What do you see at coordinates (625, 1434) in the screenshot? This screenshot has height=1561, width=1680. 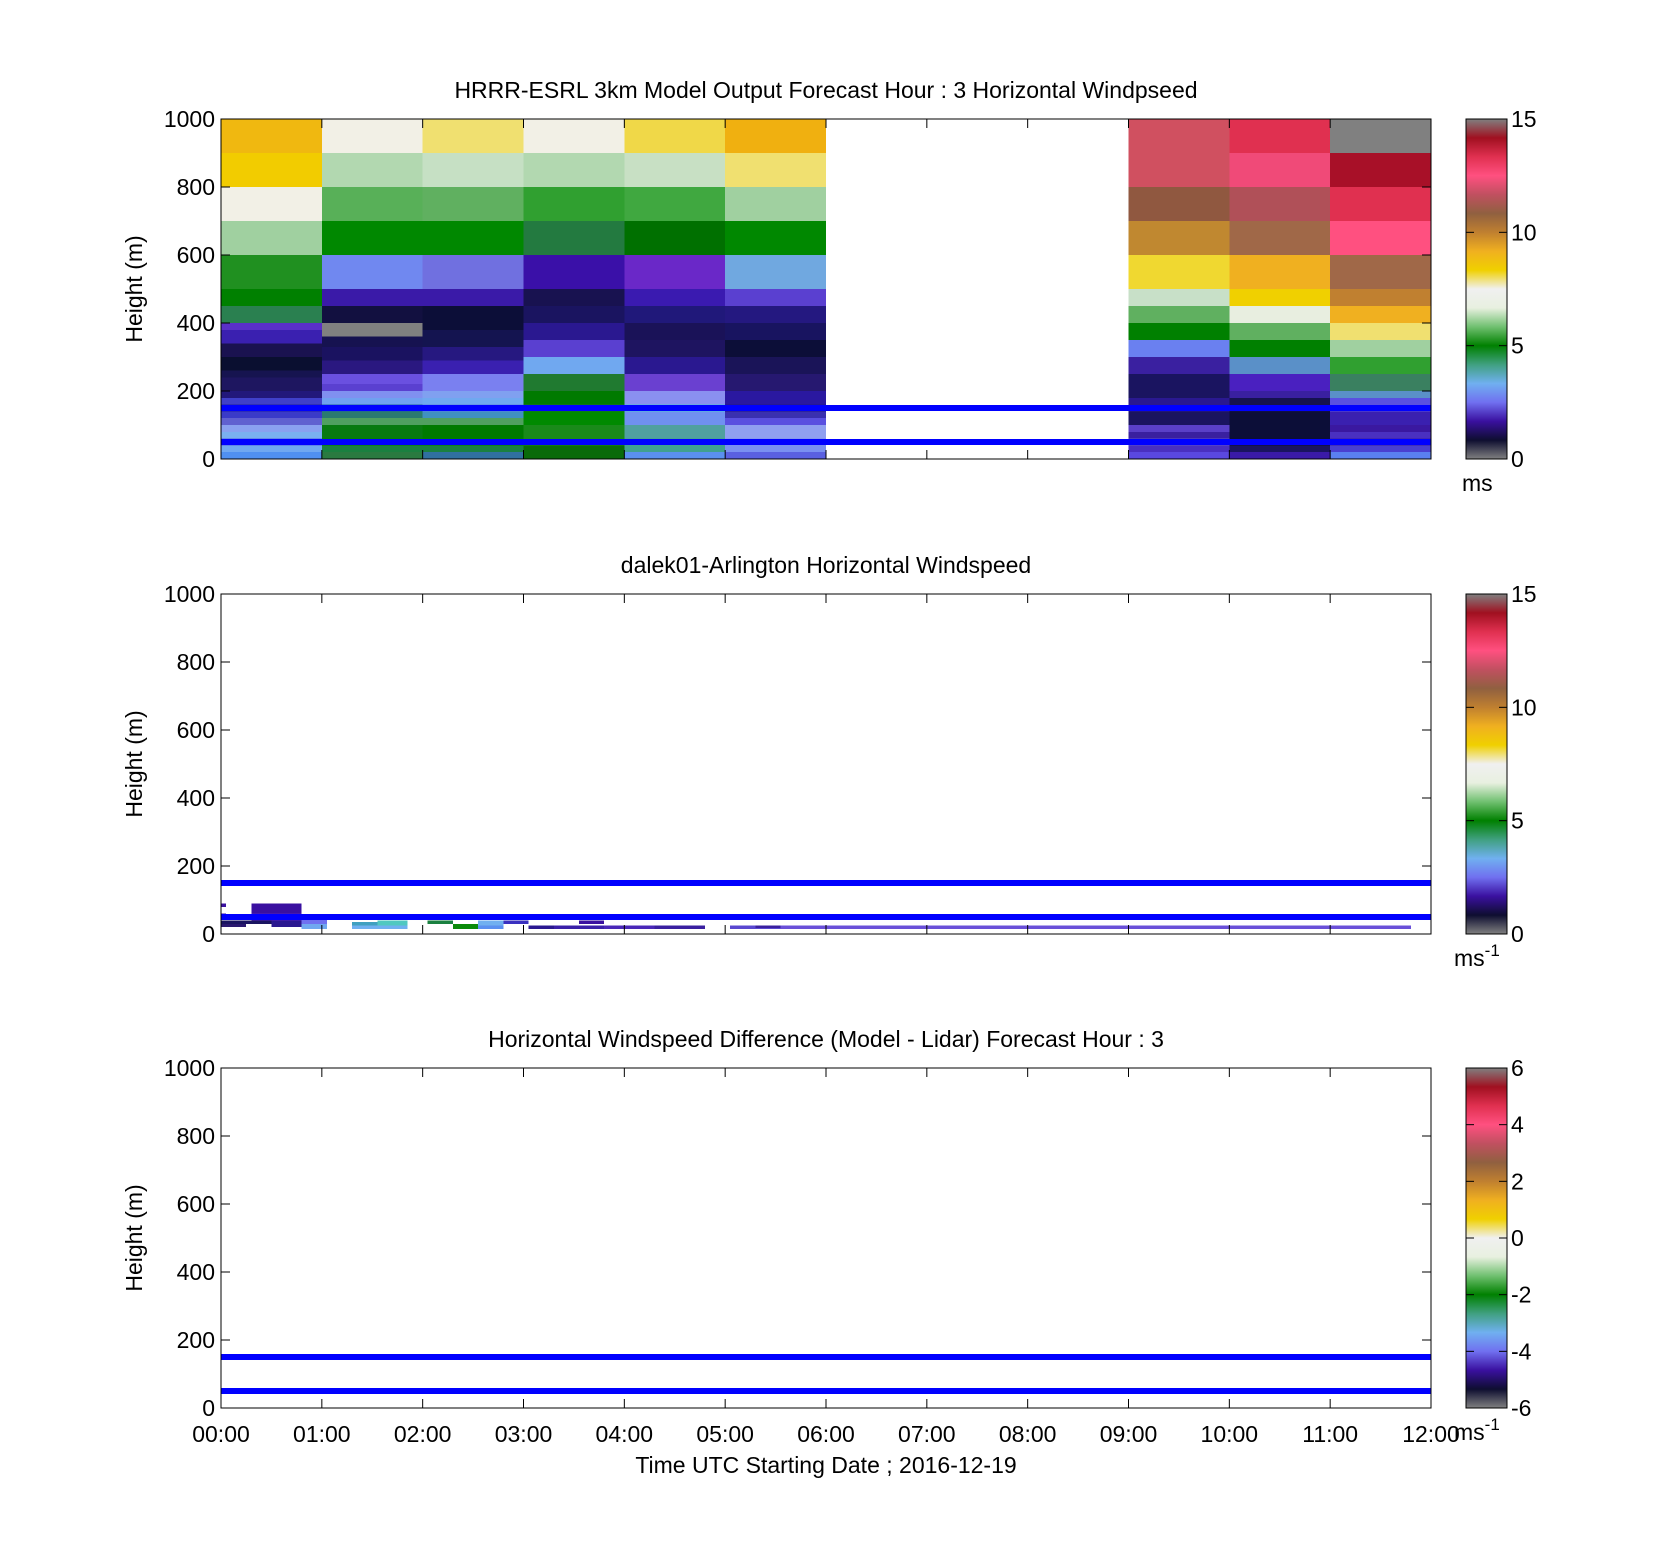 I see `x-tick-label: 04:00` at bounding box center [625, 1434].